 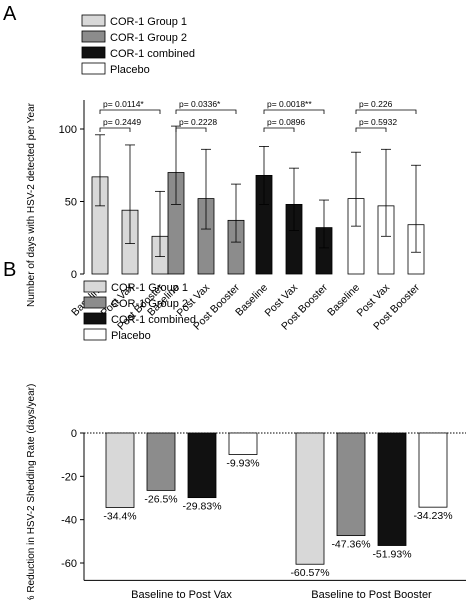 I want to click on panel-label-b: B, so click(x=9, y=270).